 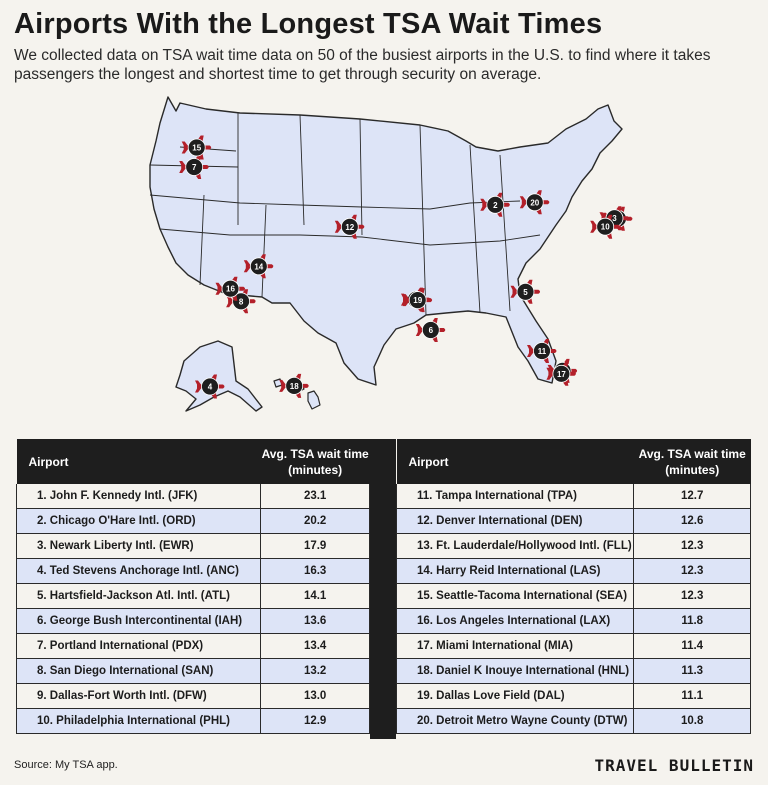 What do you see at coordinates (138, 596) in the screenshot?
I see `airport-name: 5. Hartsfield-Jackson Atl. Intl. (ATL)` at bounding box center [138, 596].